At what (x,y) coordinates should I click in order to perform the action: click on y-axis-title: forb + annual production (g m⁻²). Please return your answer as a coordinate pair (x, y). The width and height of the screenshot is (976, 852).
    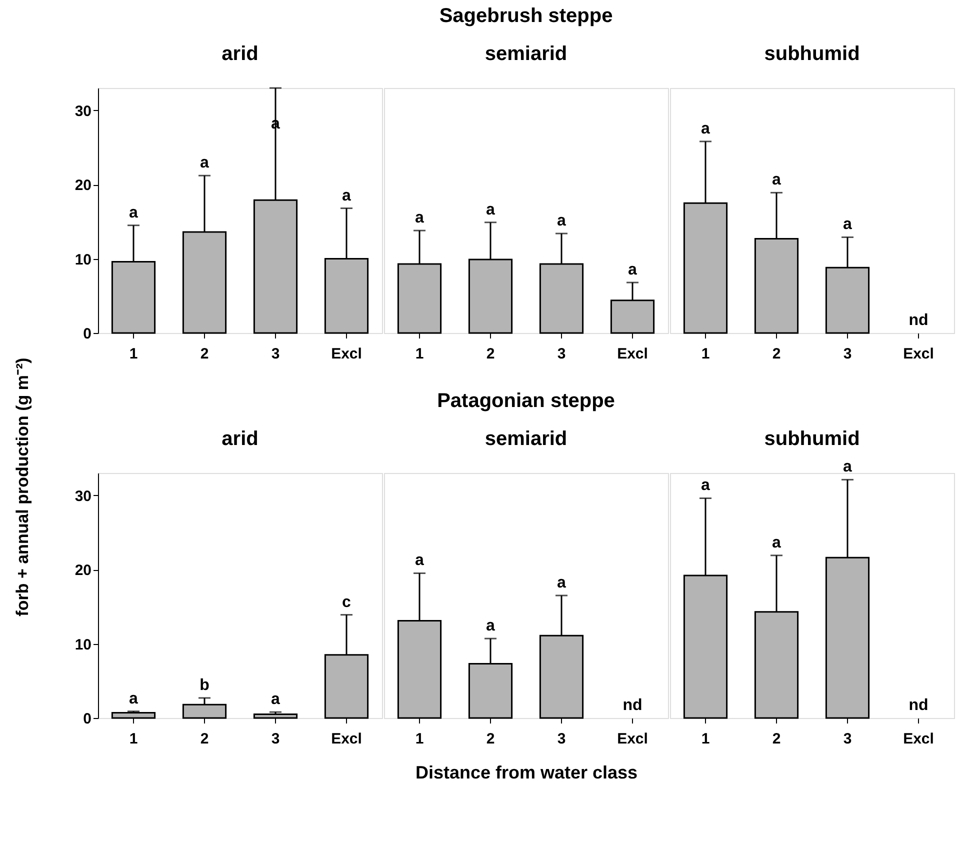
    Looking at the image, I should click on (22, 487).